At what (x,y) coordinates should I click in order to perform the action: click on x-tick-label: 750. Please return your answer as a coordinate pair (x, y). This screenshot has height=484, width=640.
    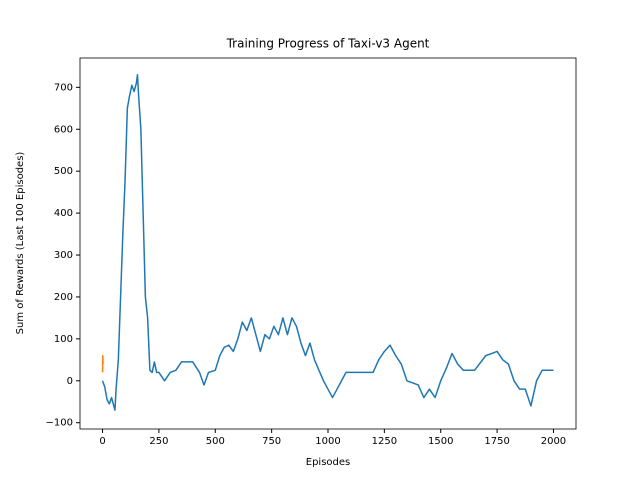
    Looking at the image, I should click on (271, 441).